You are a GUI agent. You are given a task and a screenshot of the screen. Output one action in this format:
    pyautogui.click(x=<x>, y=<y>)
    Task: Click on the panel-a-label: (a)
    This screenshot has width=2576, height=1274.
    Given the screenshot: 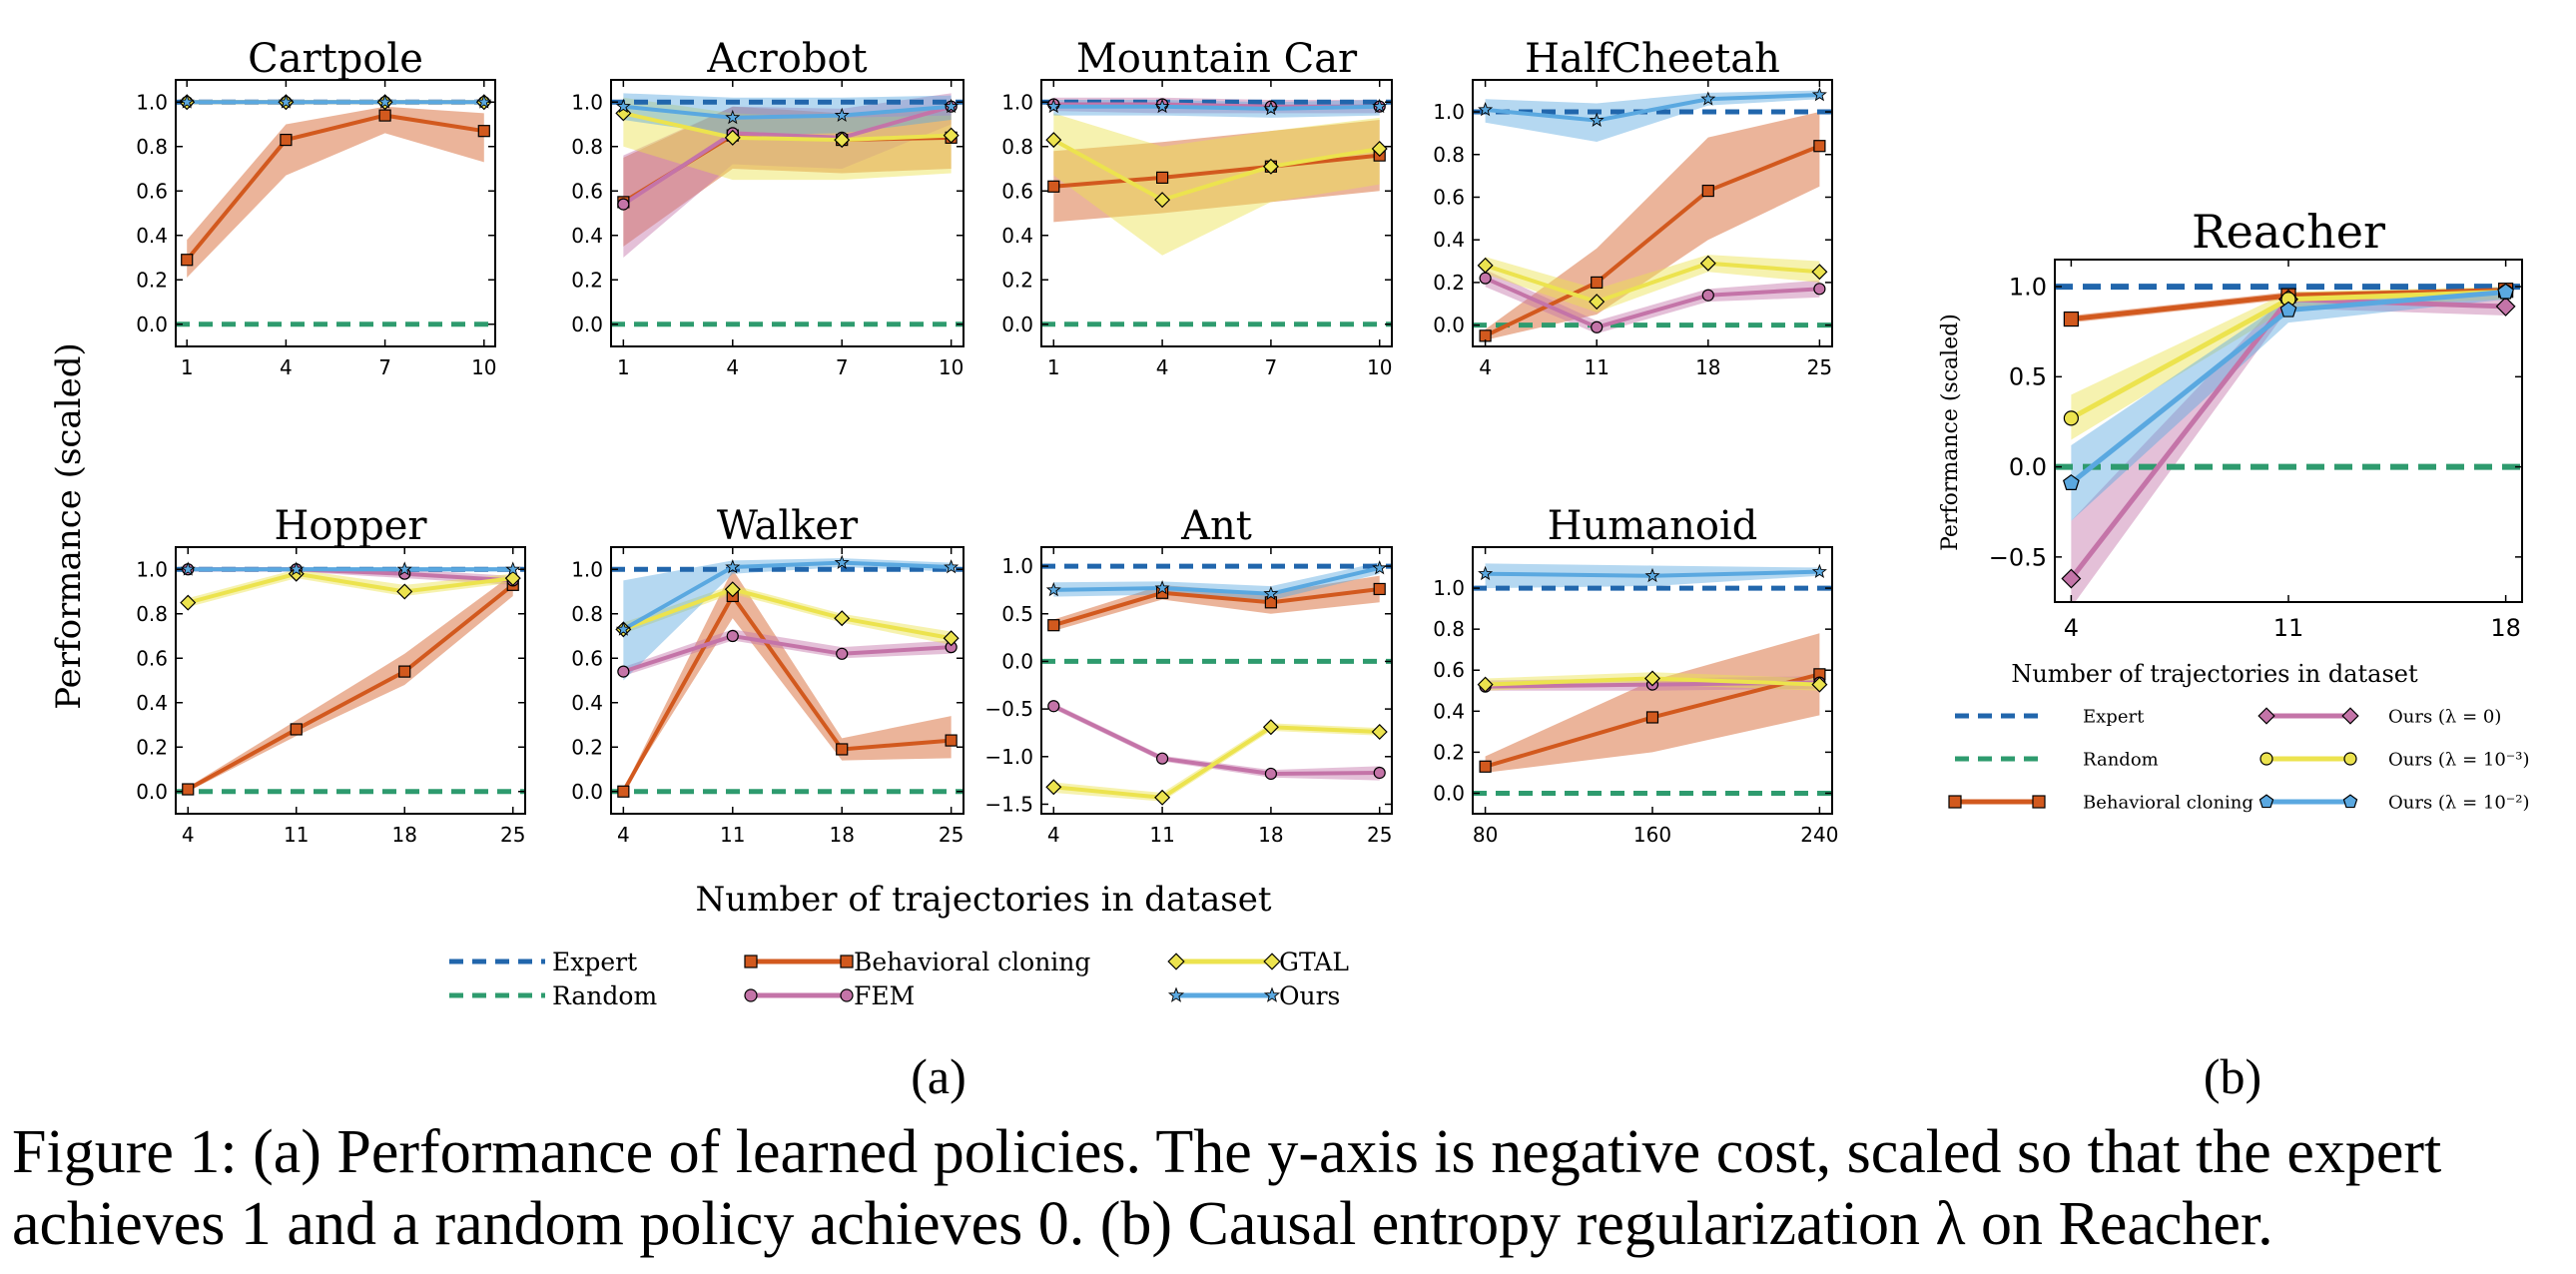 What is the action you would take?
    pyautogui.click(x=938, y=1076)
    